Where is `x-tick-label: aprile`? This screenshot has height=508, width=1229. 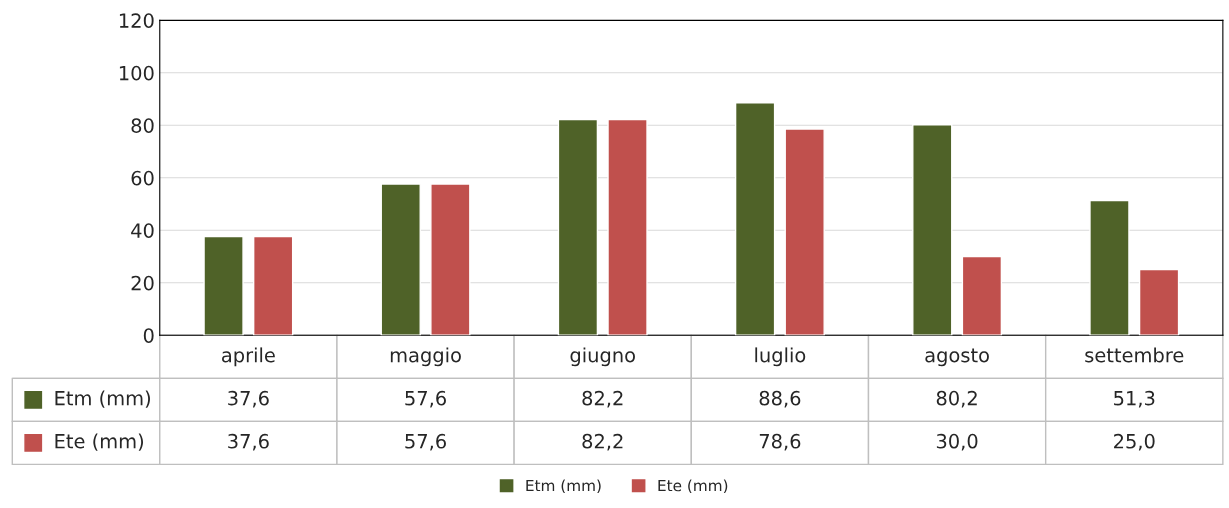
x-tick-label: aprile is located at coordinates (248, 357).